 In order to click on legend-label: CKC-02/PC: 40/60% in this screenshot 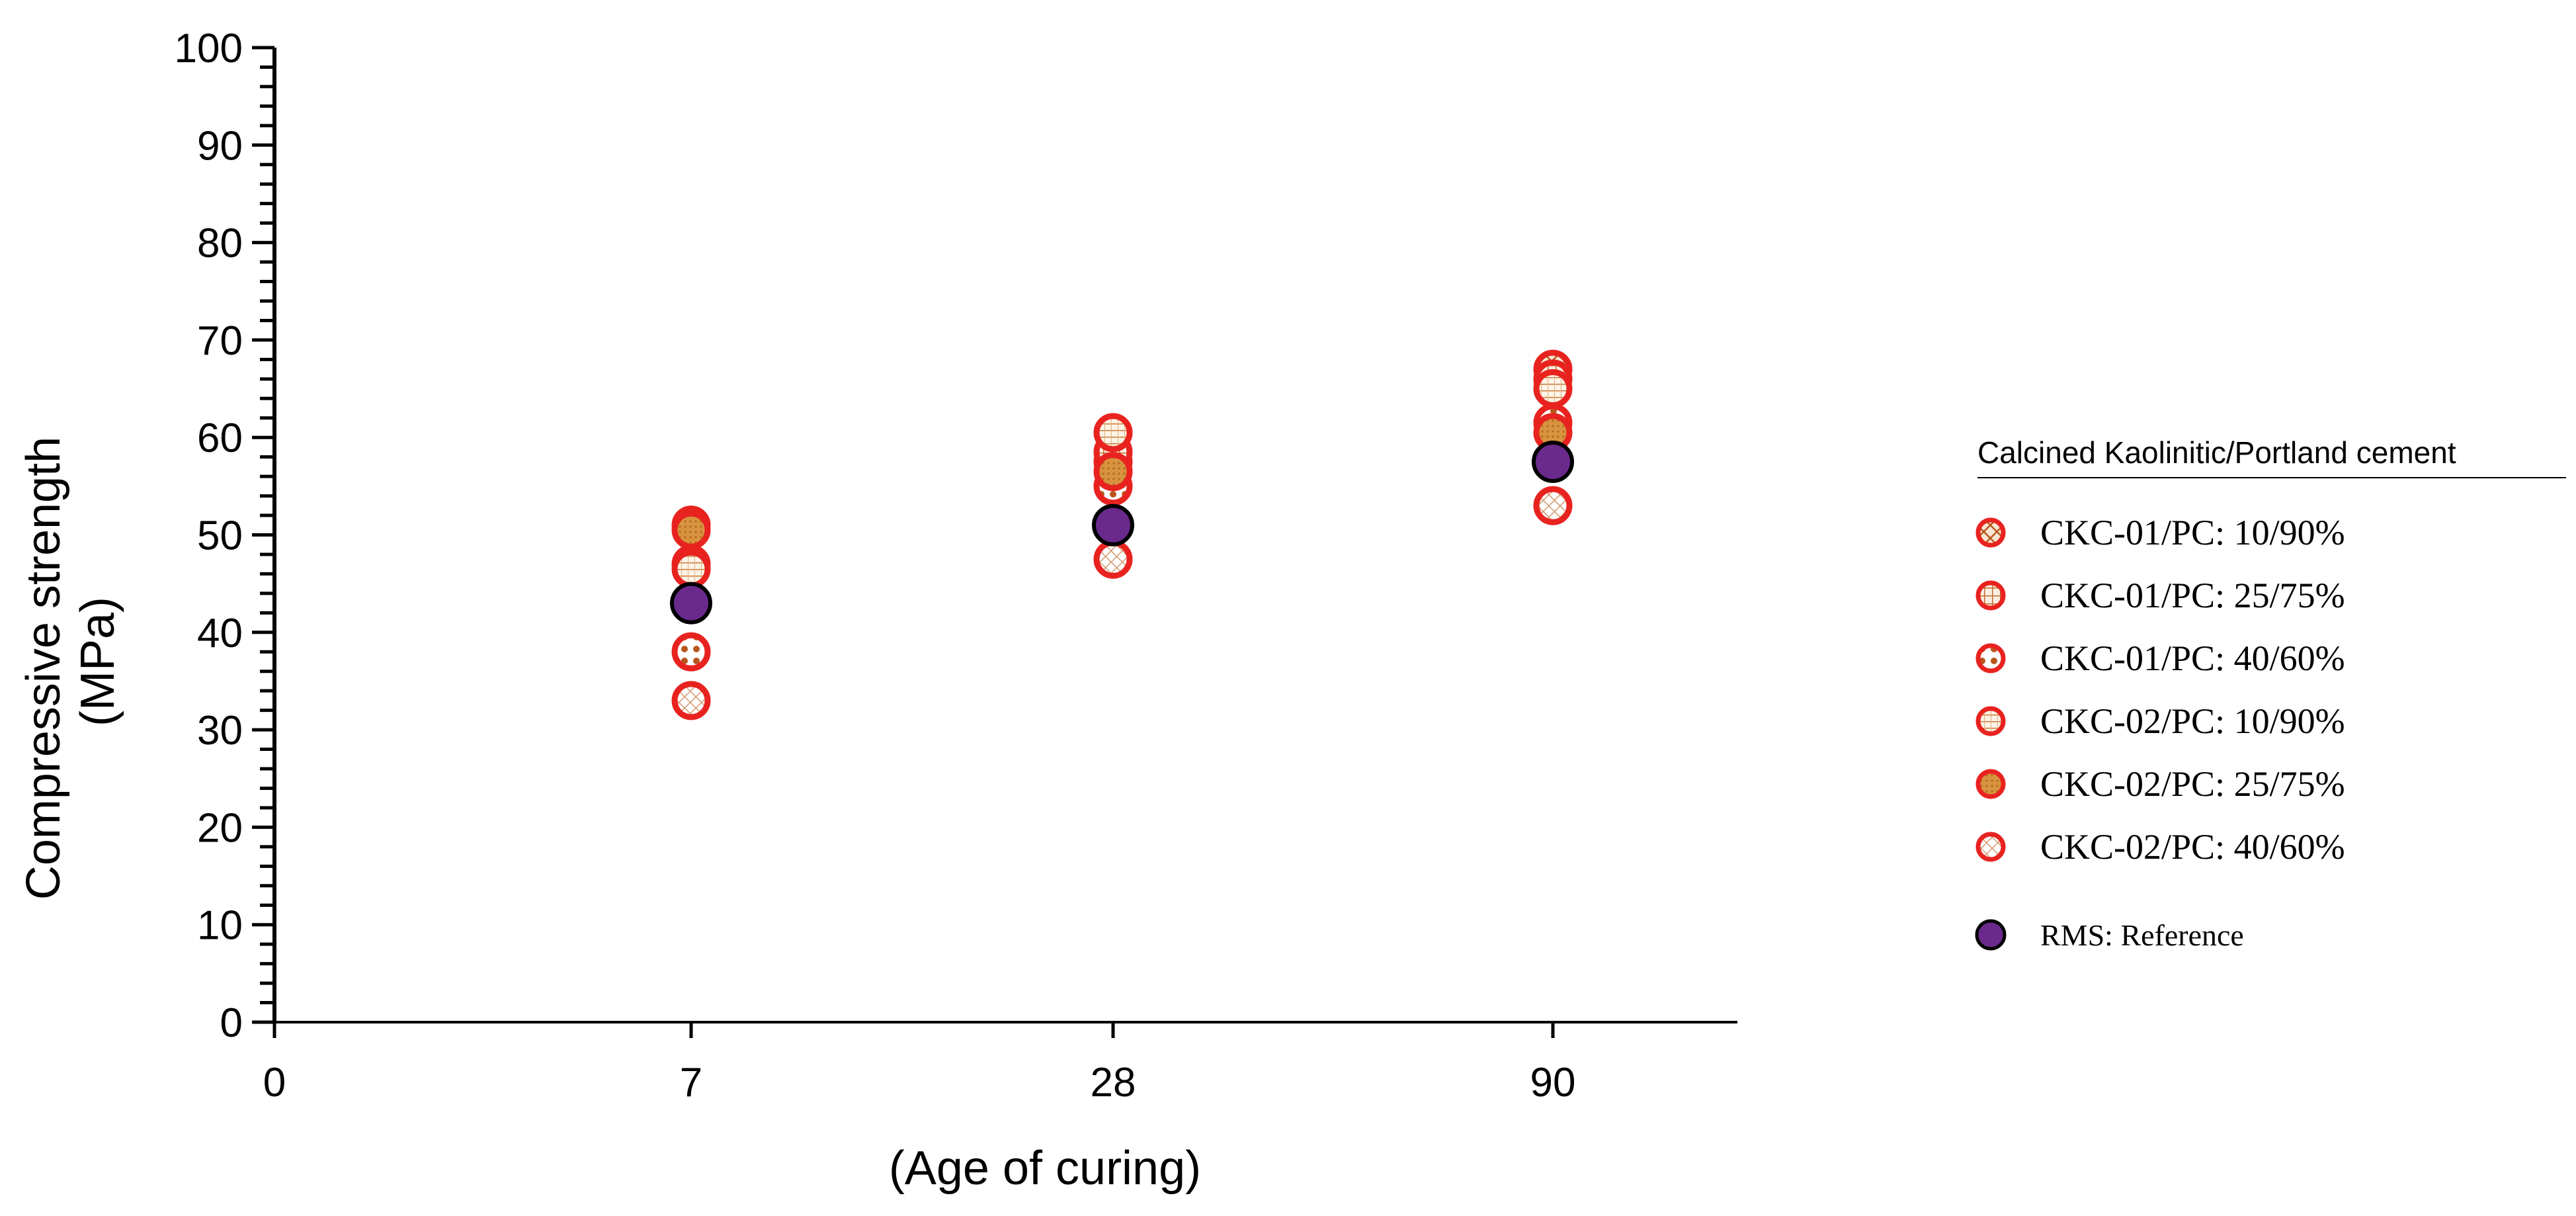, I will do `click(2192, 847)`.